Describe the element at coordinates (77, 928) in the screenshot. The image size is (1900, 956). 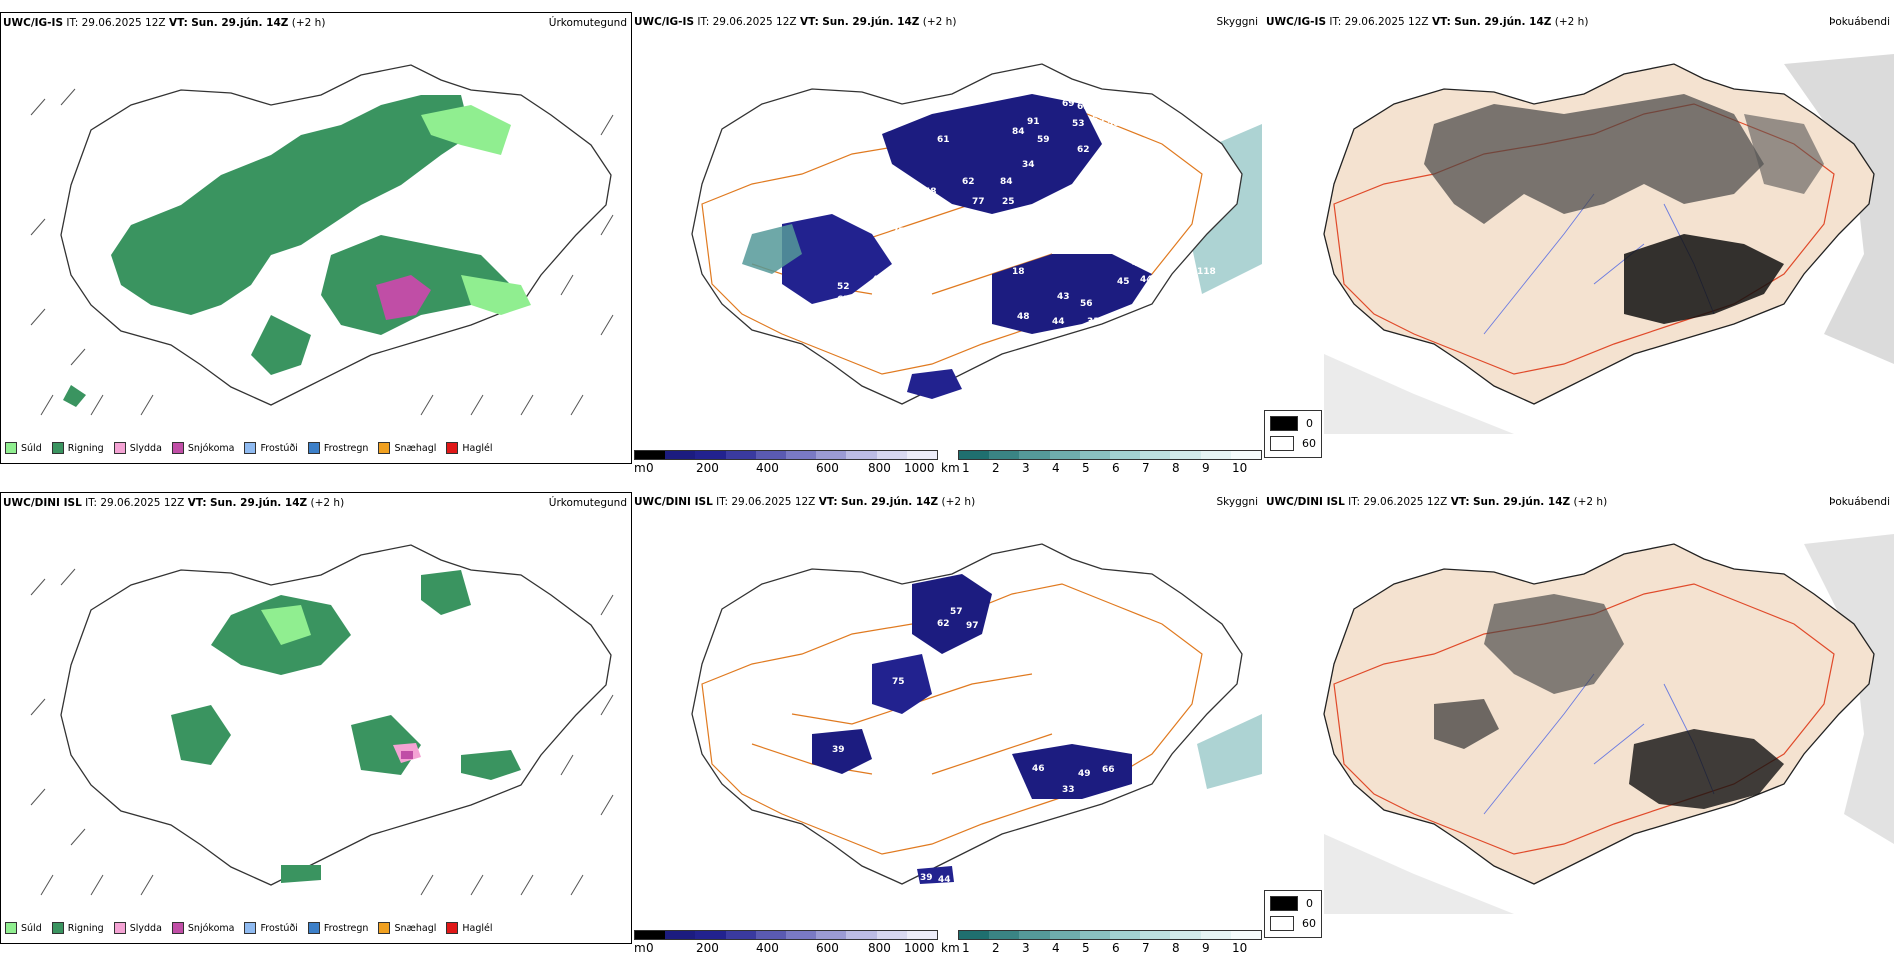
I see `legend-item-rigning: Rigning` at that location.